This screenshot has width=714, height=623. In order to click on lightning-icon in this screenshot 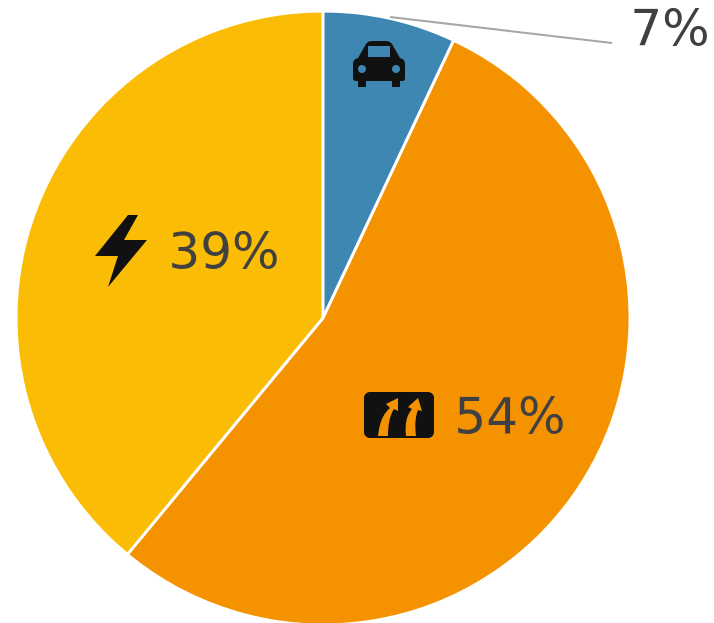, I will do `click(121, 251)`.